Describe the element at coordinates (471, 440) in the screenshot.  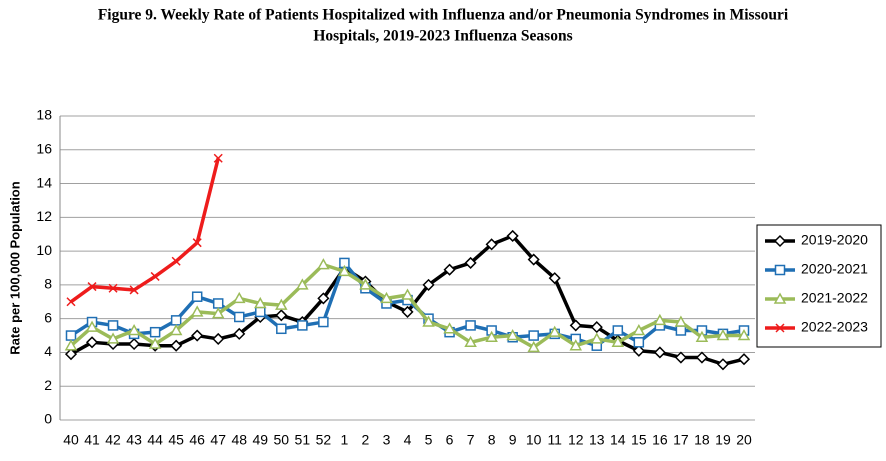
I see `x-tick-label: 7` at that location.